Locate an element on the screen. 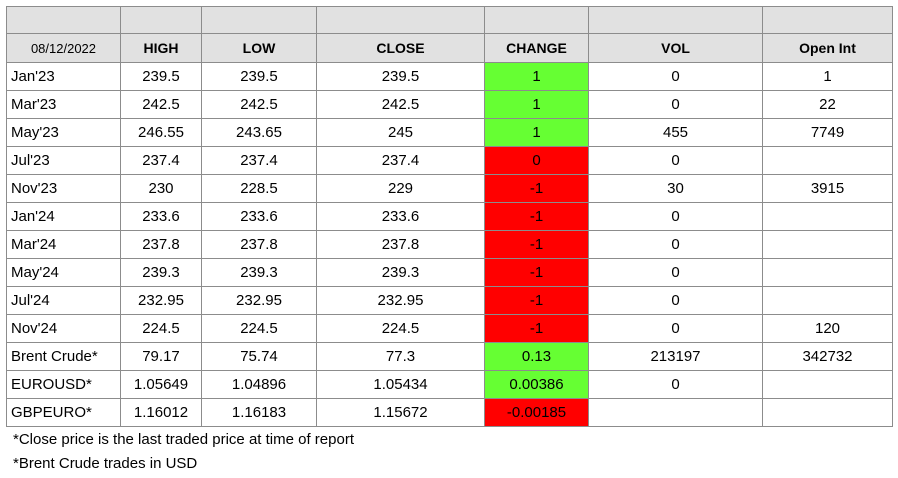 This screenshot has width=898, height=478. high-cell: 224.5 is located at coordinates (161, 328).